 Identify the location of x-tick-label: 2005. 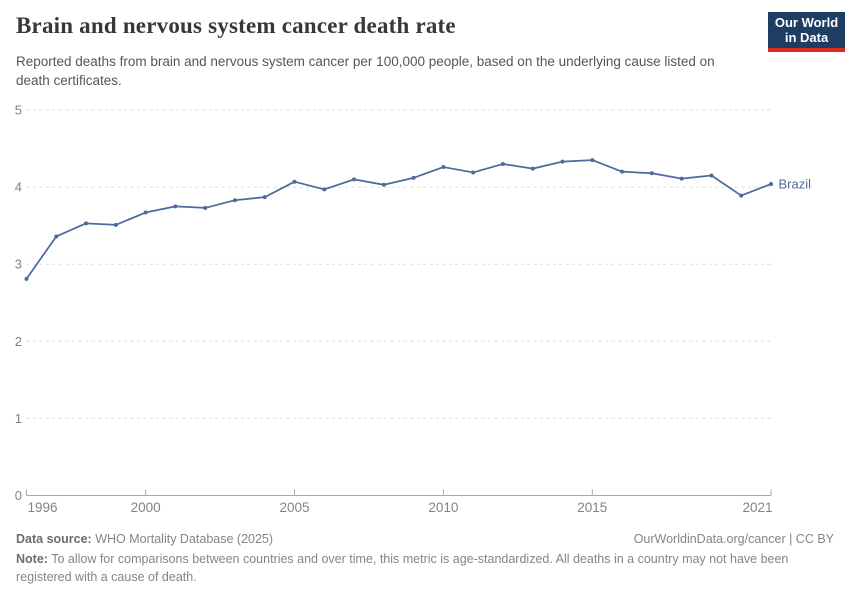
(294, 507).